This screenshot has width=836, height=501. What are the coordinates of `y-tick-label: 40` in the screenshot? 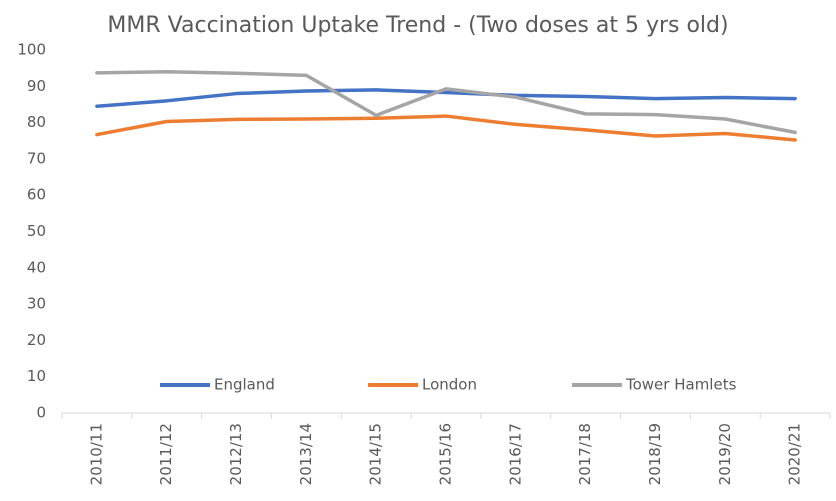 It's located at (36, 267).